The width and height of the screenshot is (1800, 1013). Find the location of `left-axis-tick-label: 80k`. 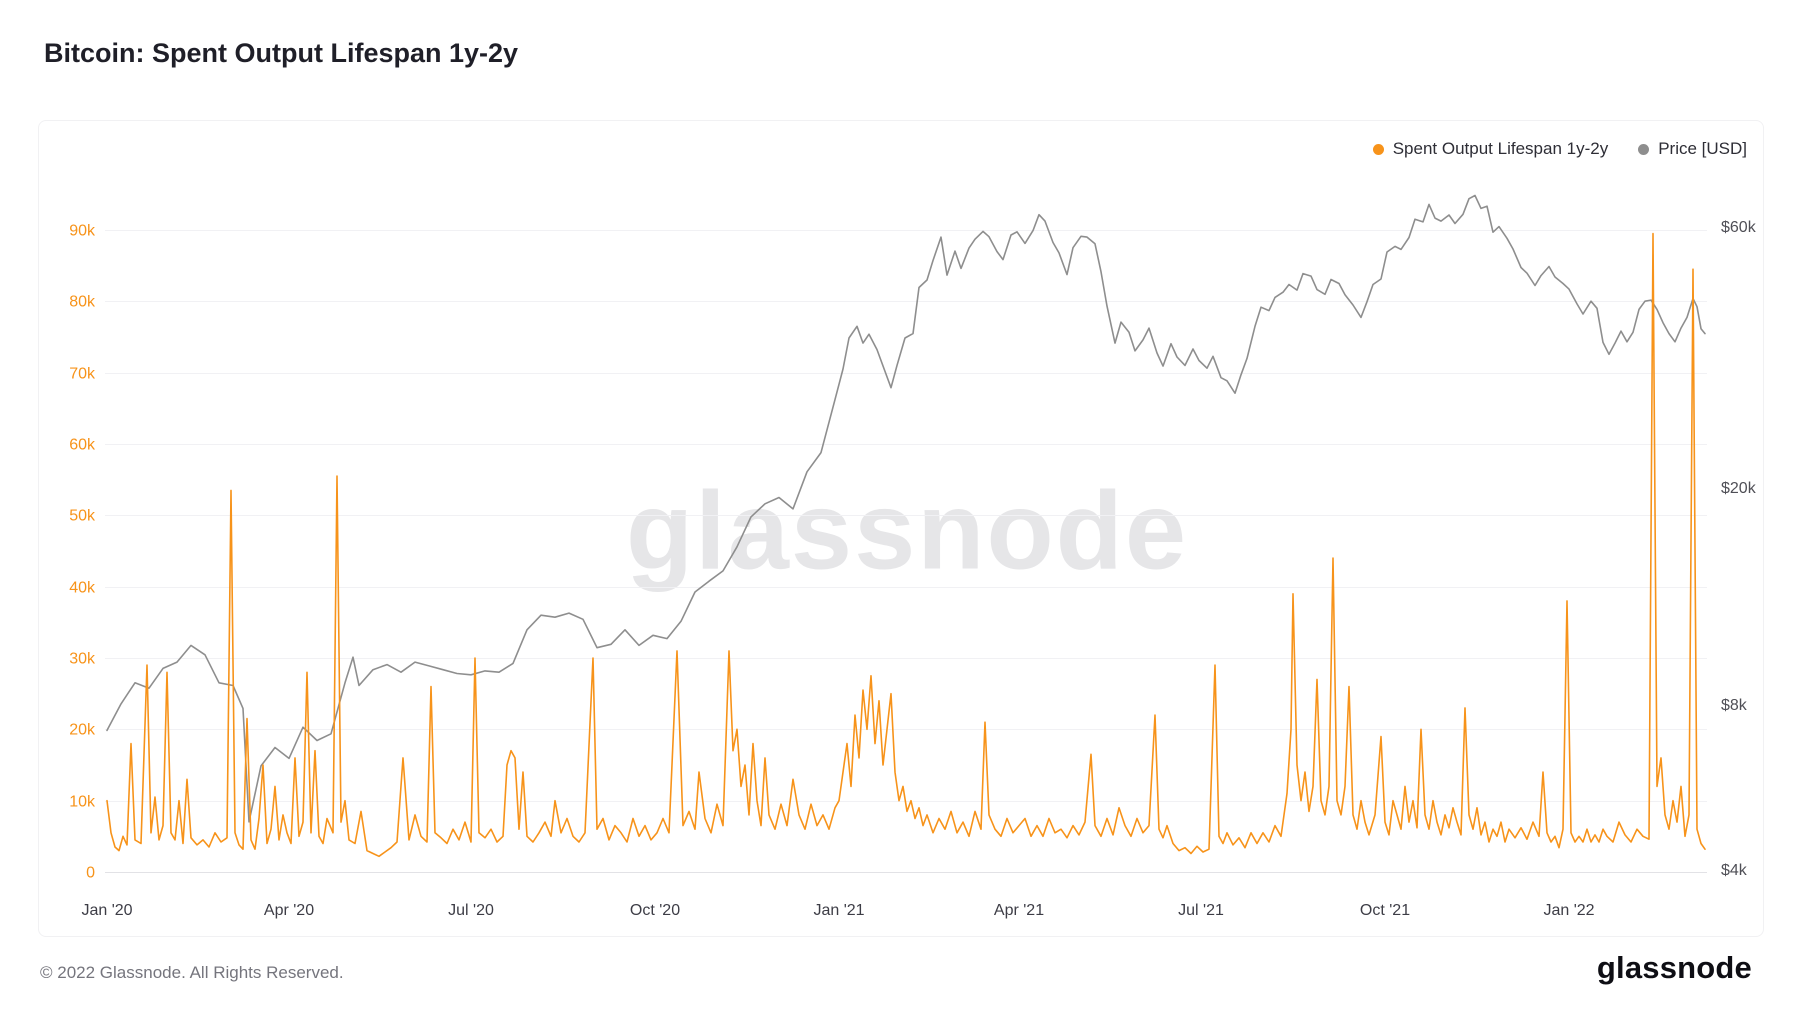

left-axis-tick-label: 80k is located at coordinates (82, 302).